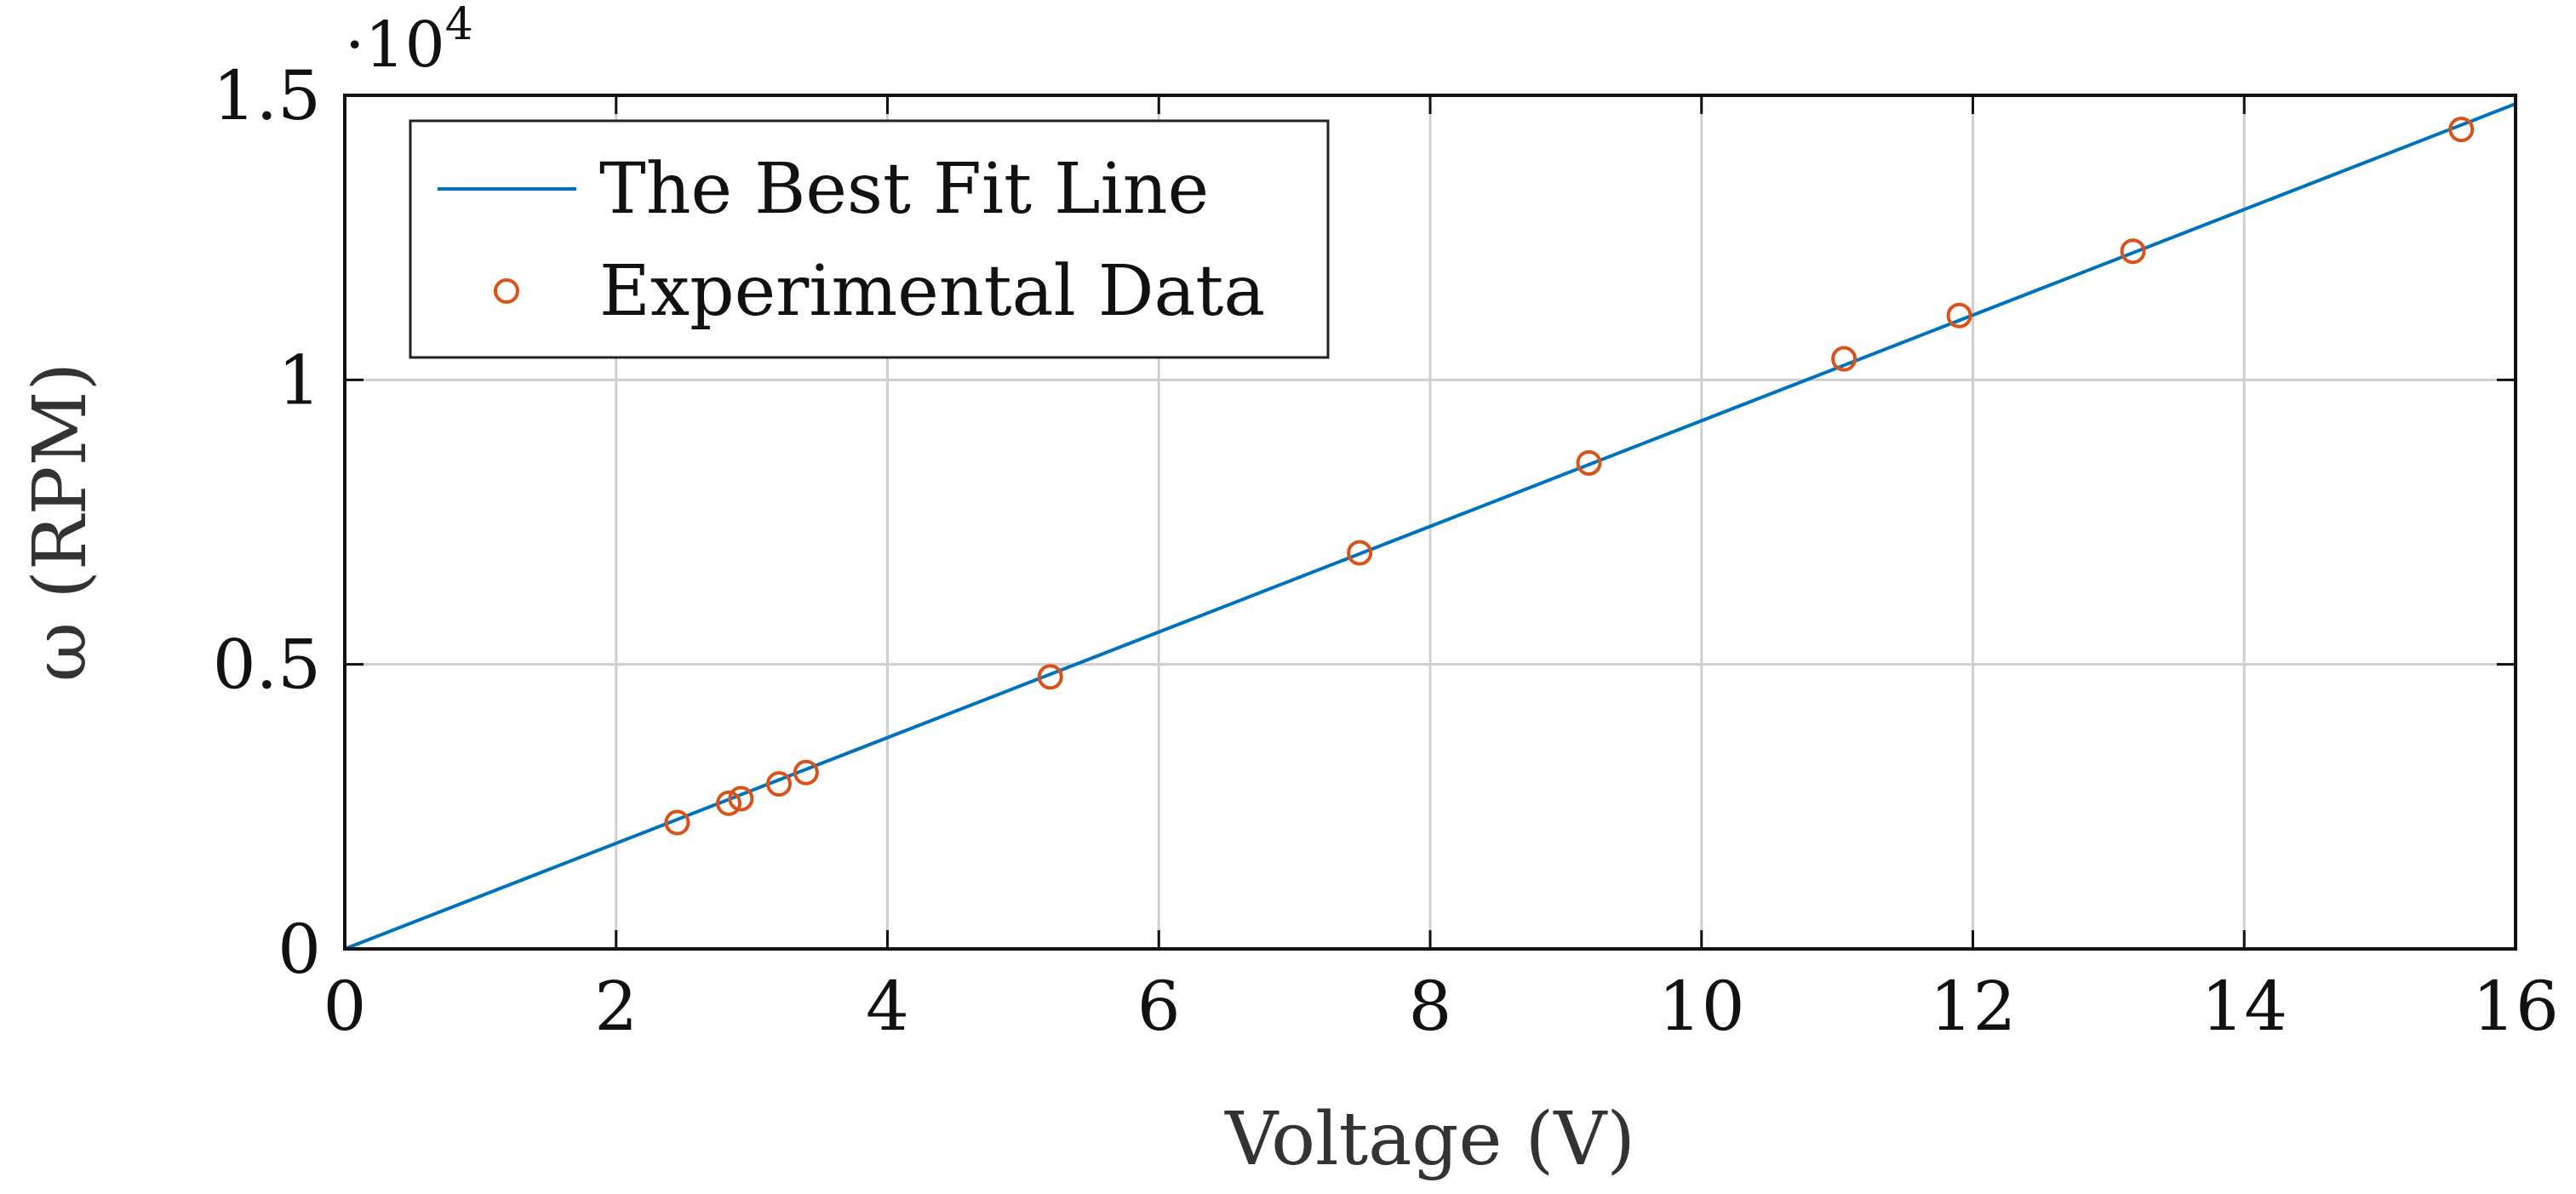 Image resolution: width=2576 pixels, height=1194 pixels. What do you see at coordinates (1429, 1139) in the screenshot?
I see `x-axis-title: Voltage (V)` at bounding box center [1429, 1139].